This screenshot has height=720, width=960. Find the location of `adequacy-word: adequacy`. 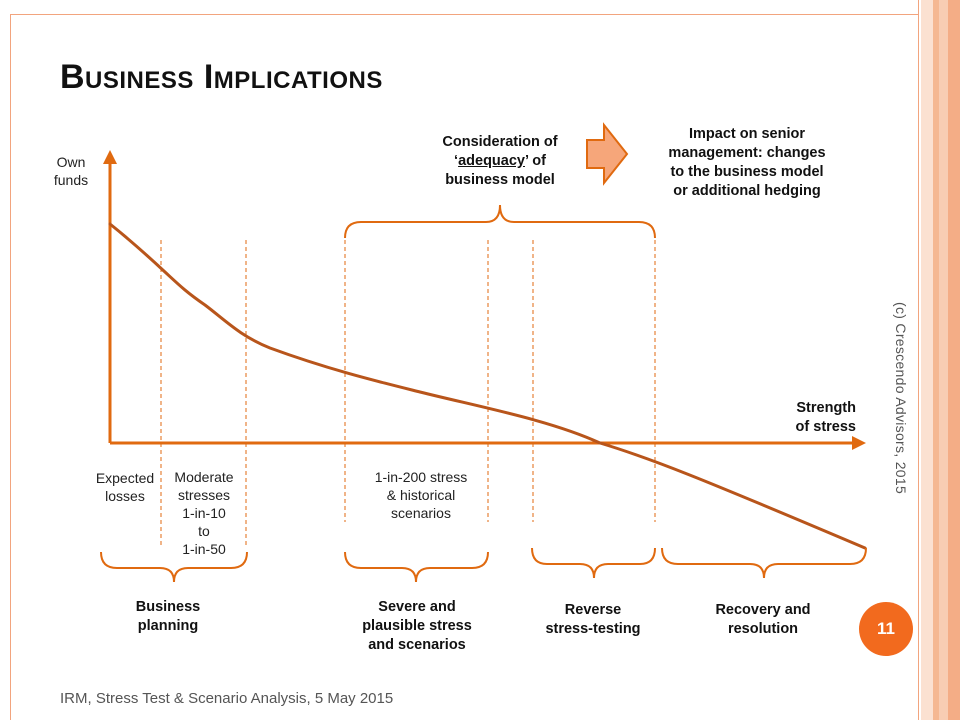

adequacy-word: adequacy is located at coordinates (491, 161).